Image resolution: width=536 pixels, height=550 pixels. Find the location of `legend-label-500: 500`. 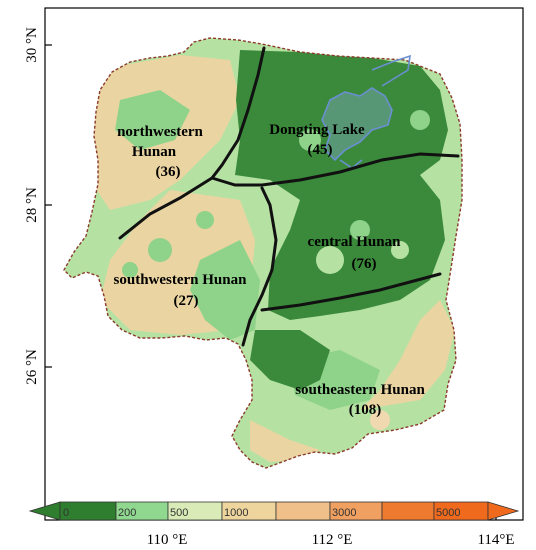

legend-label-500: 500 is located at coordinates (179, 513).